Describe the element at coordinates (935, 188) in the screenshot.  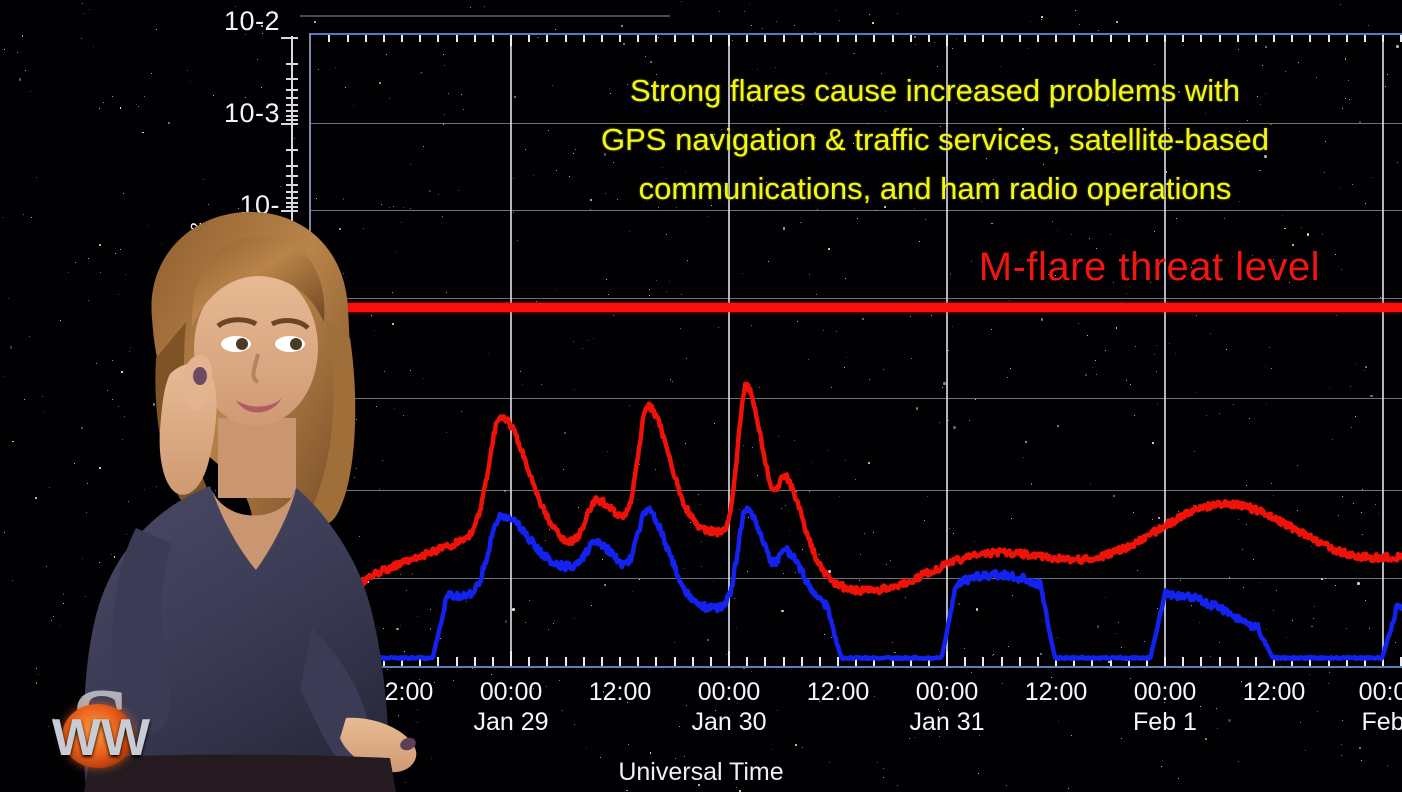
I see `callout-line-3: communications, and ham radio operations` at that location.